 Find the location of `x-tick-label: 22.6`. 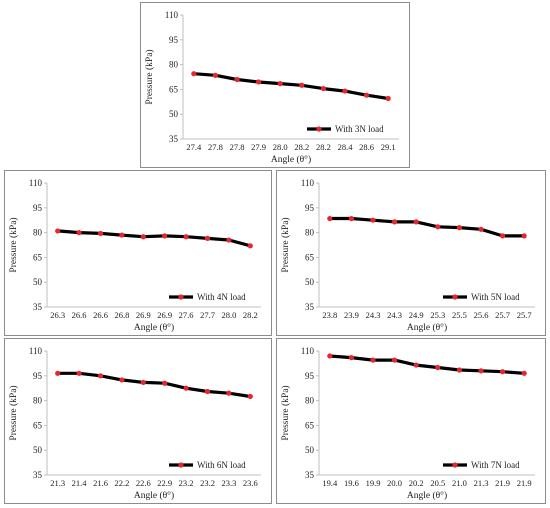

x-tick-label: 22.6 is located at coordinates (143, 483).